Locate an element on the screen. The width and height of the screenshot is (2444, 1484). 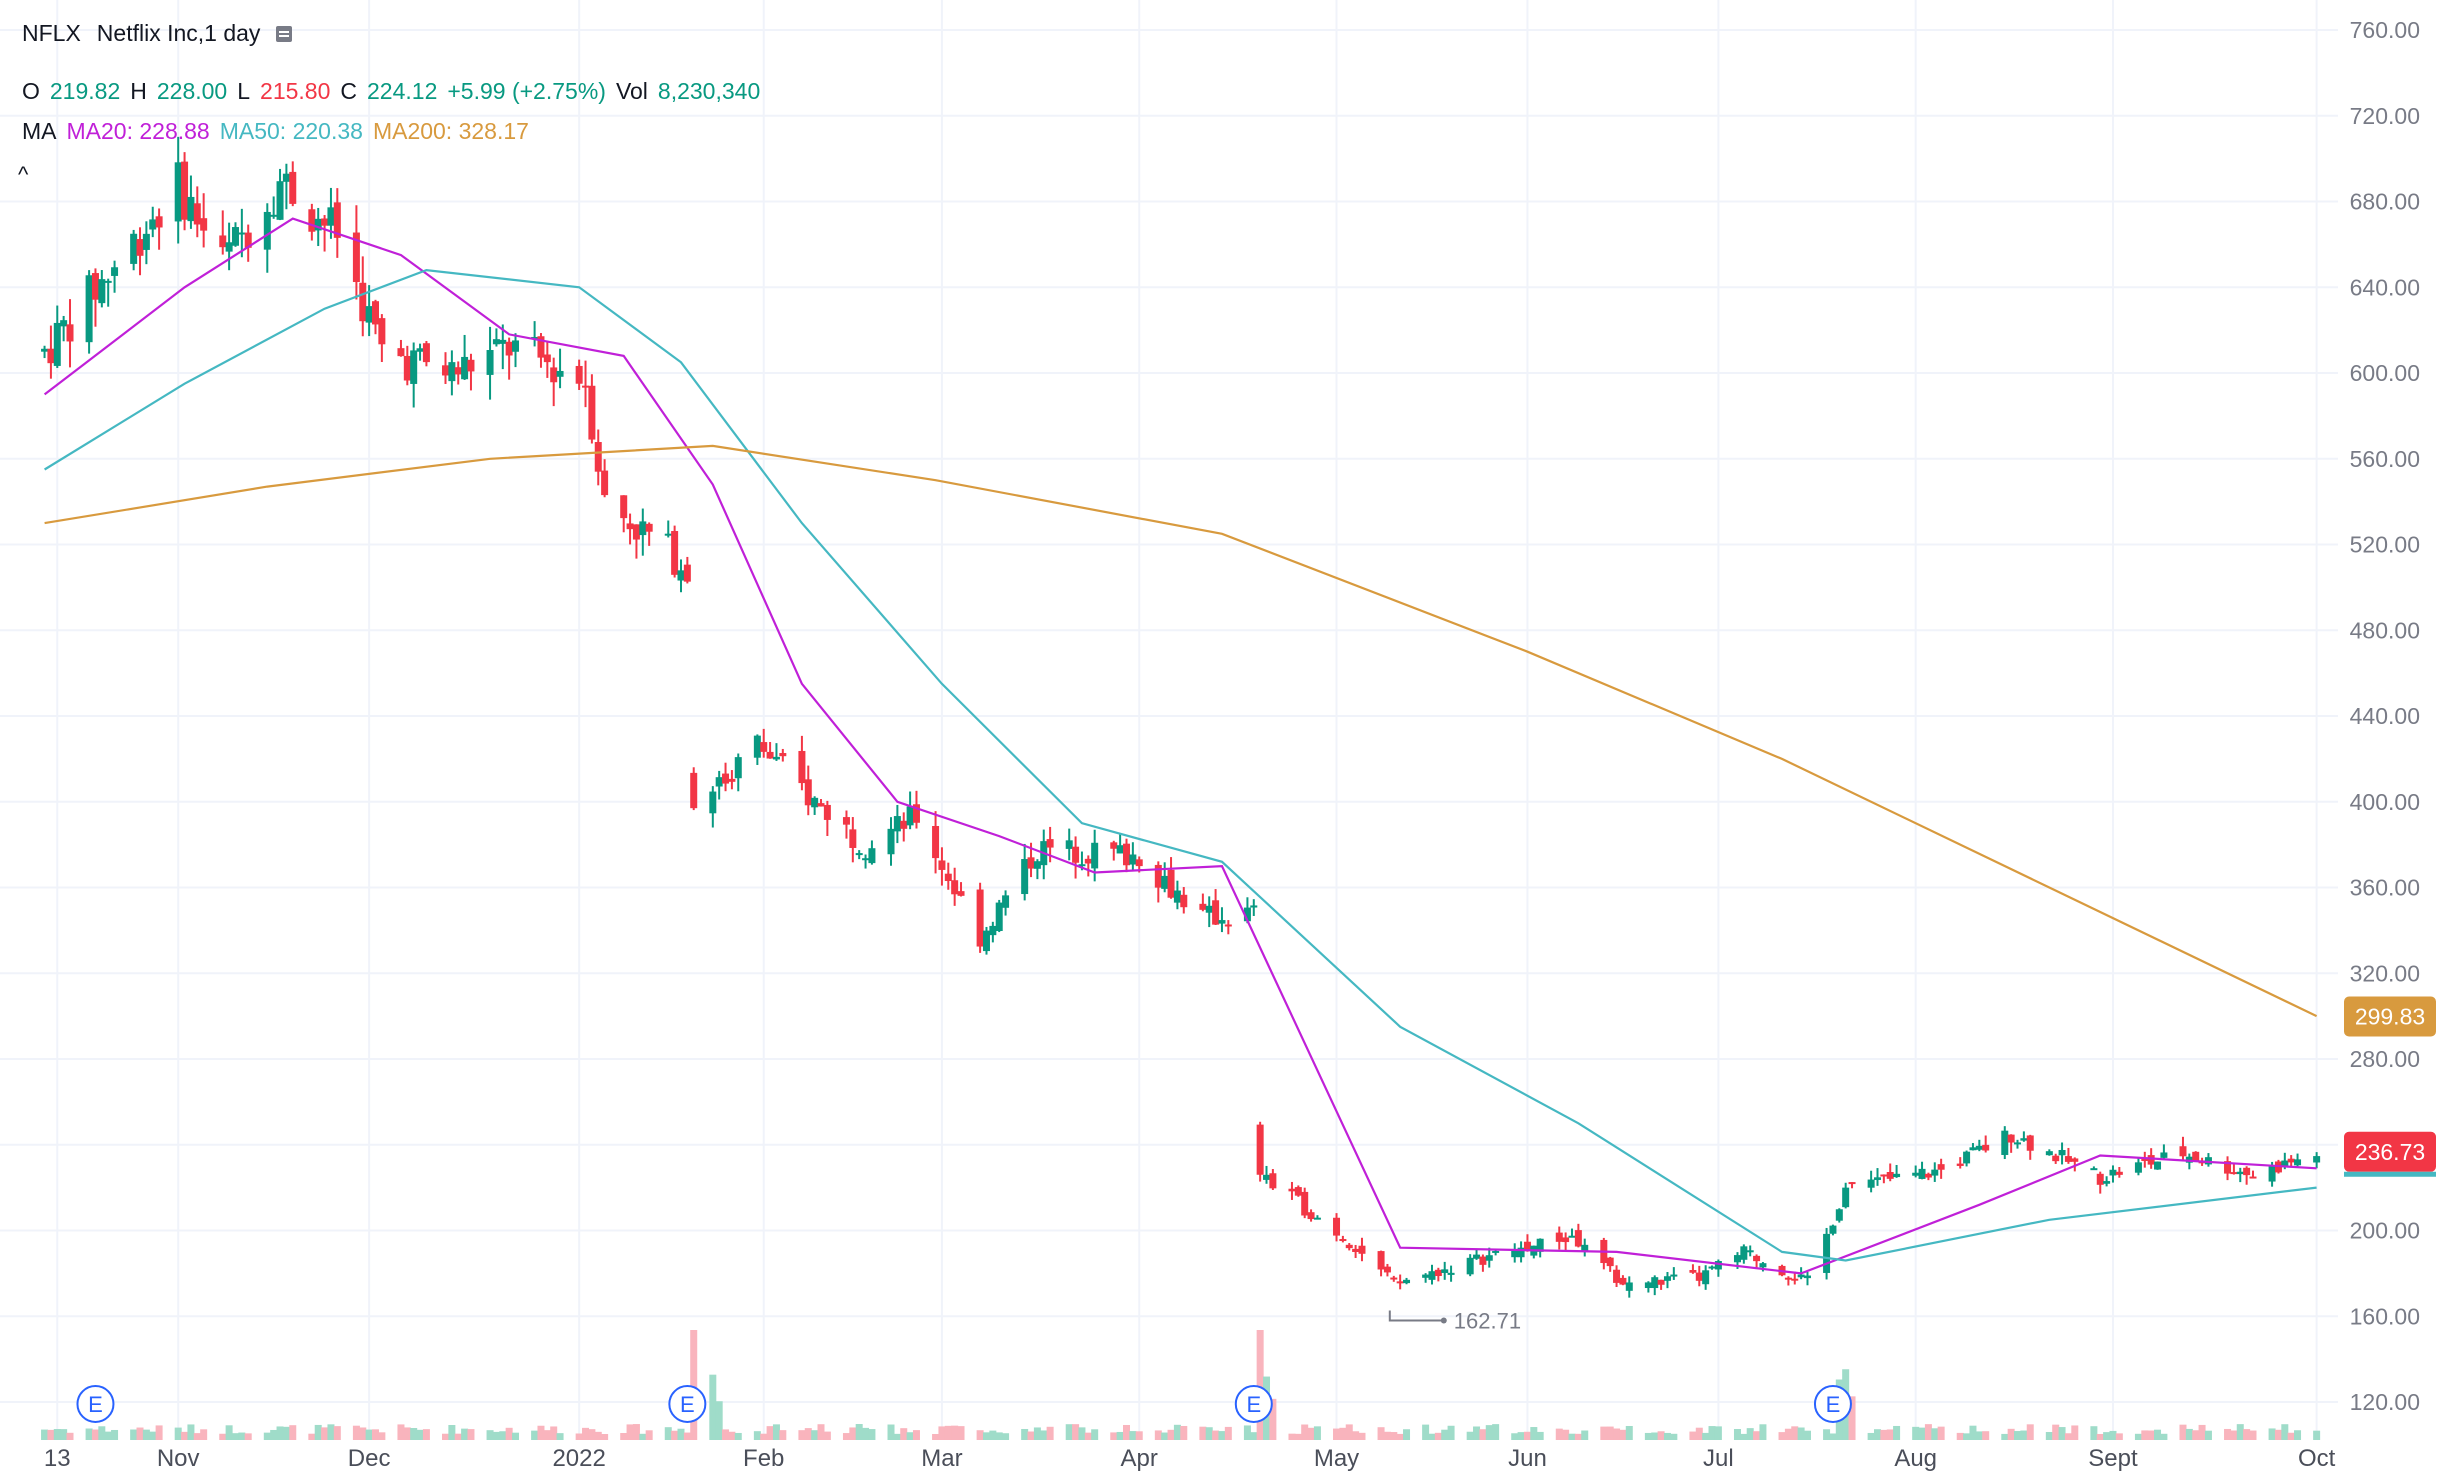
y-tick-label: 160.00 is located at coordinates (2385, 1316).